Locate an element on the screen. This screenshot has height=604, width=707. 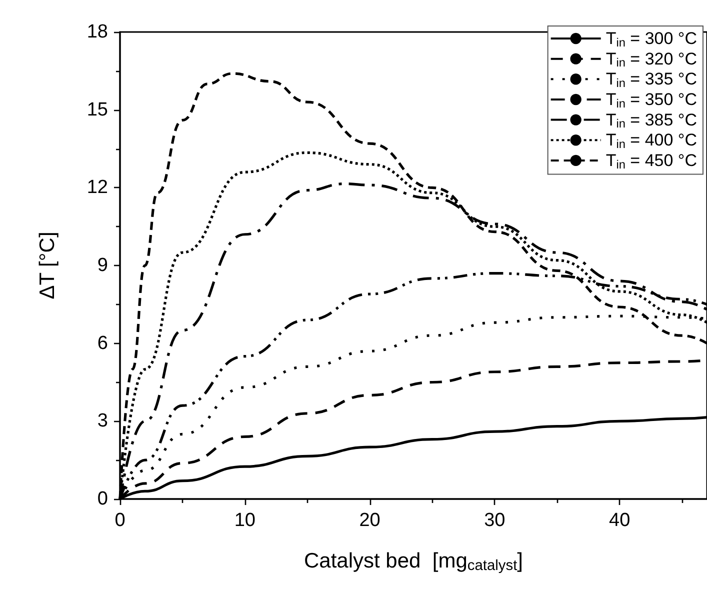
y-axis-title: ΔT [°C] is located at coordinates (47, 266).